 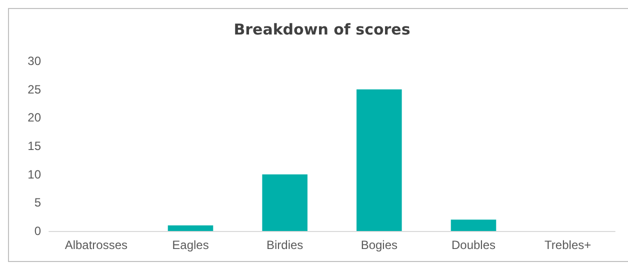 I want to click on y-tick-label: 0, so click(x=38, y=231).